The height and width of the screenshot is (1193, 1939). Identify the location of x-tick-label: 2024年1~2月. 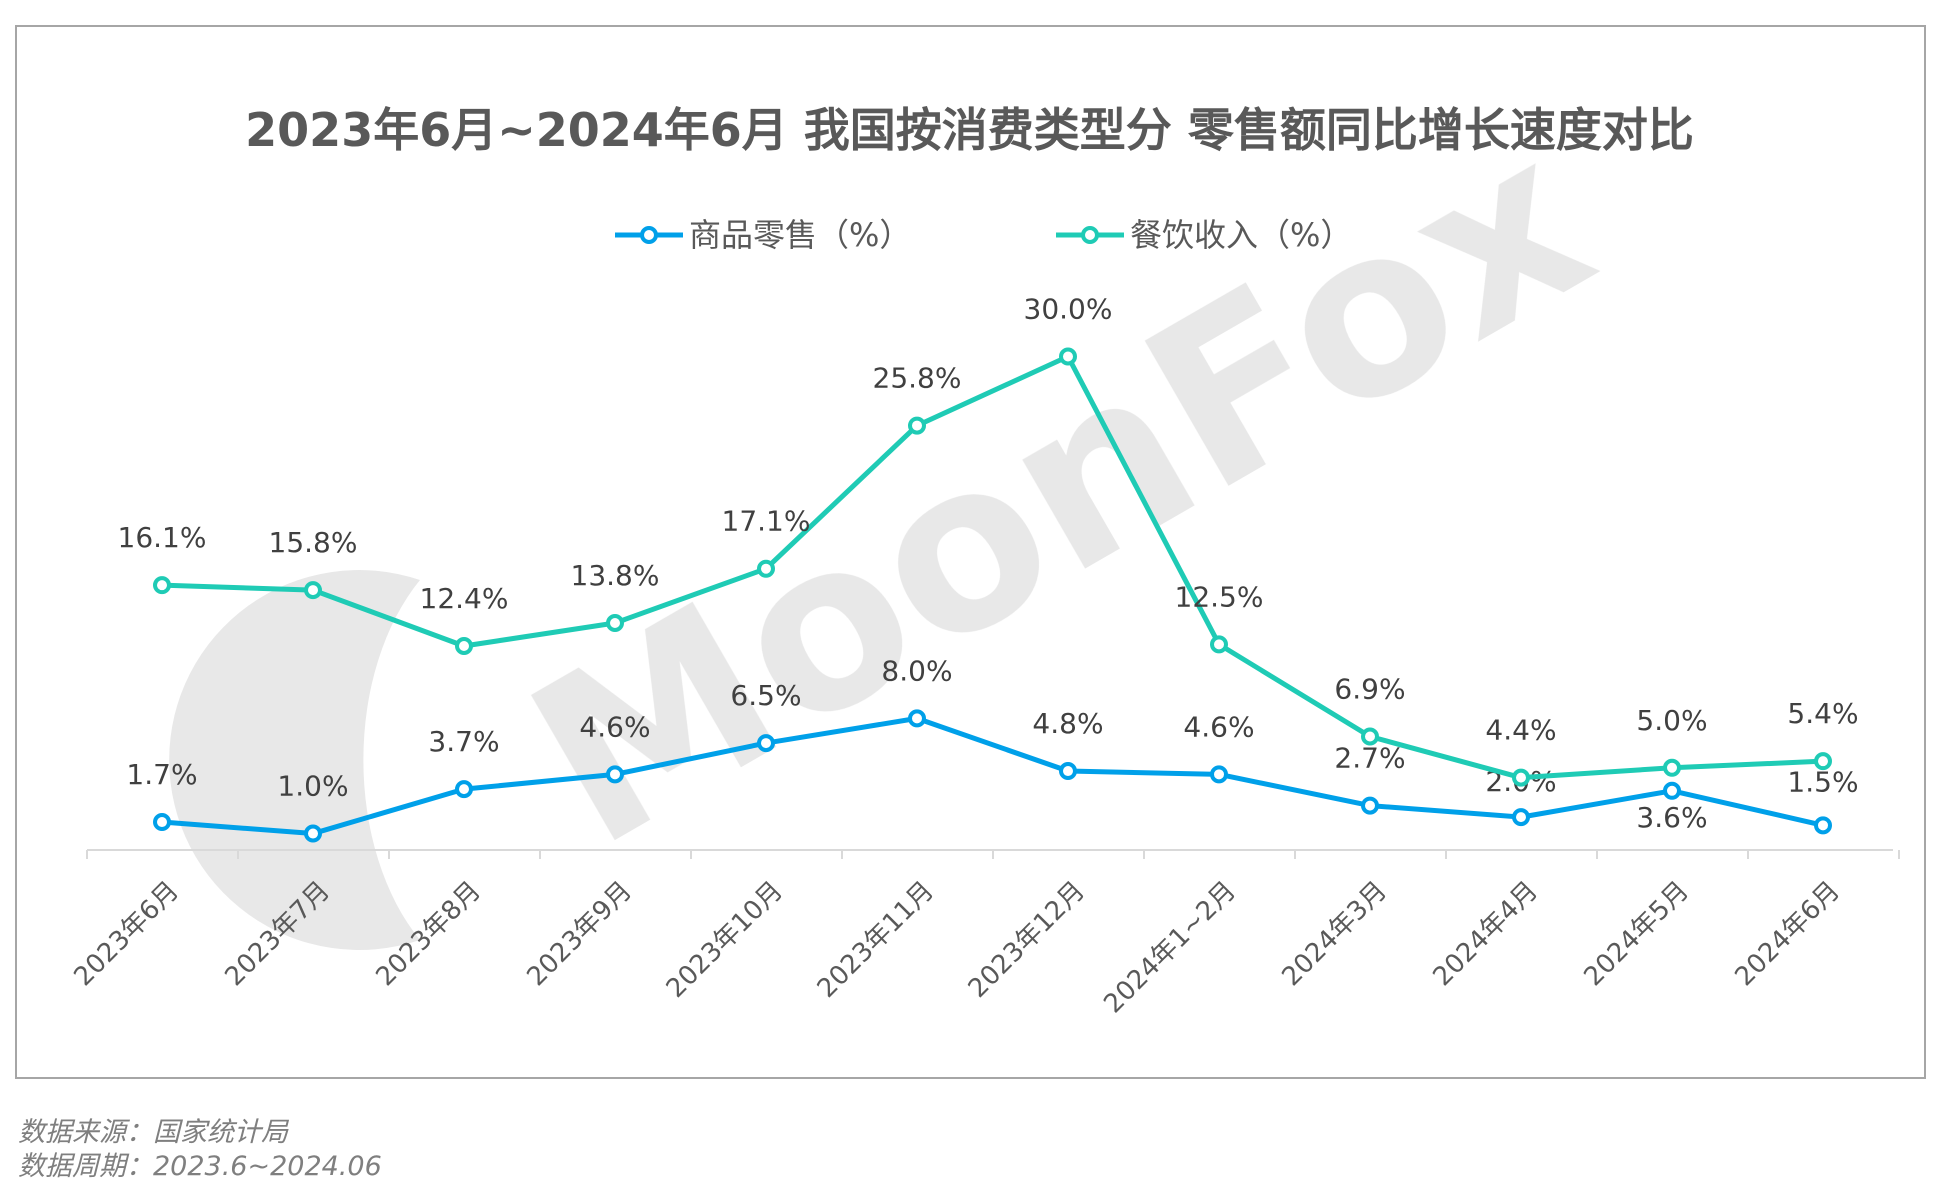
(1170, 948).